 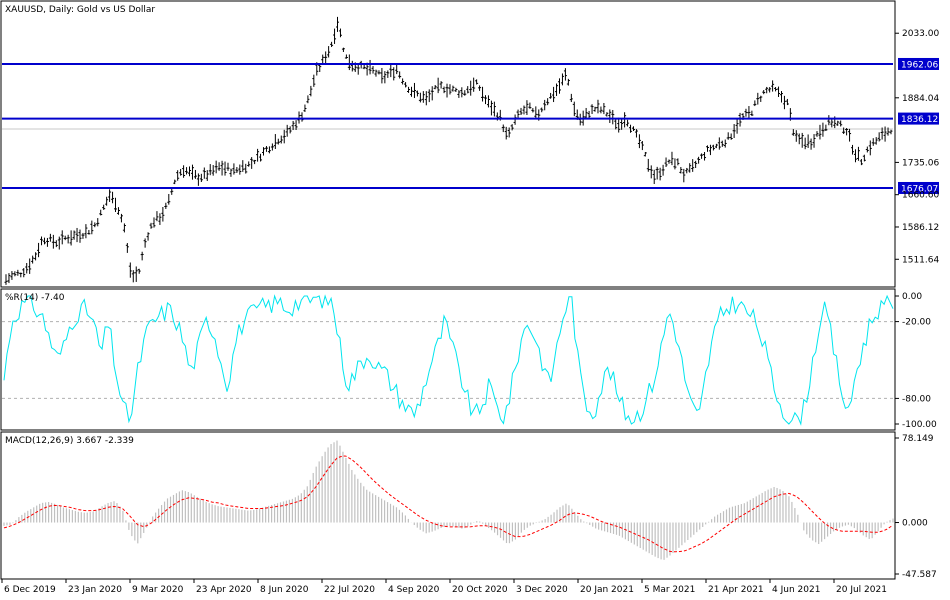 I want to click on macd-tick-label: -47.587, so click(x=919, y=575).